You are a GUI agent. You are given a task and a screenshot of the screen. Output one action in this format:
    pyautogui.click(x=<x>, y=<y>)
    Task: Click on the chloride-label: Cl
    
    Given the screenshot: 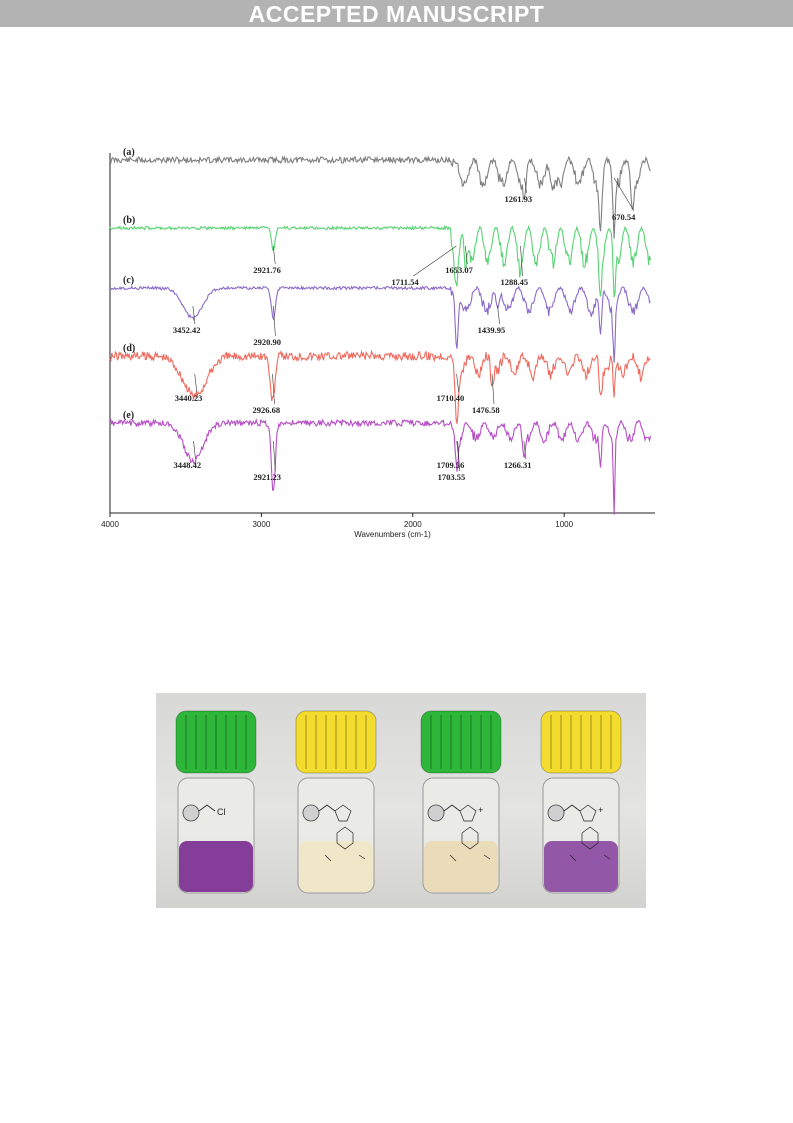 What is the action you would take?
    pyautogui.click(x=221, y=812)
    